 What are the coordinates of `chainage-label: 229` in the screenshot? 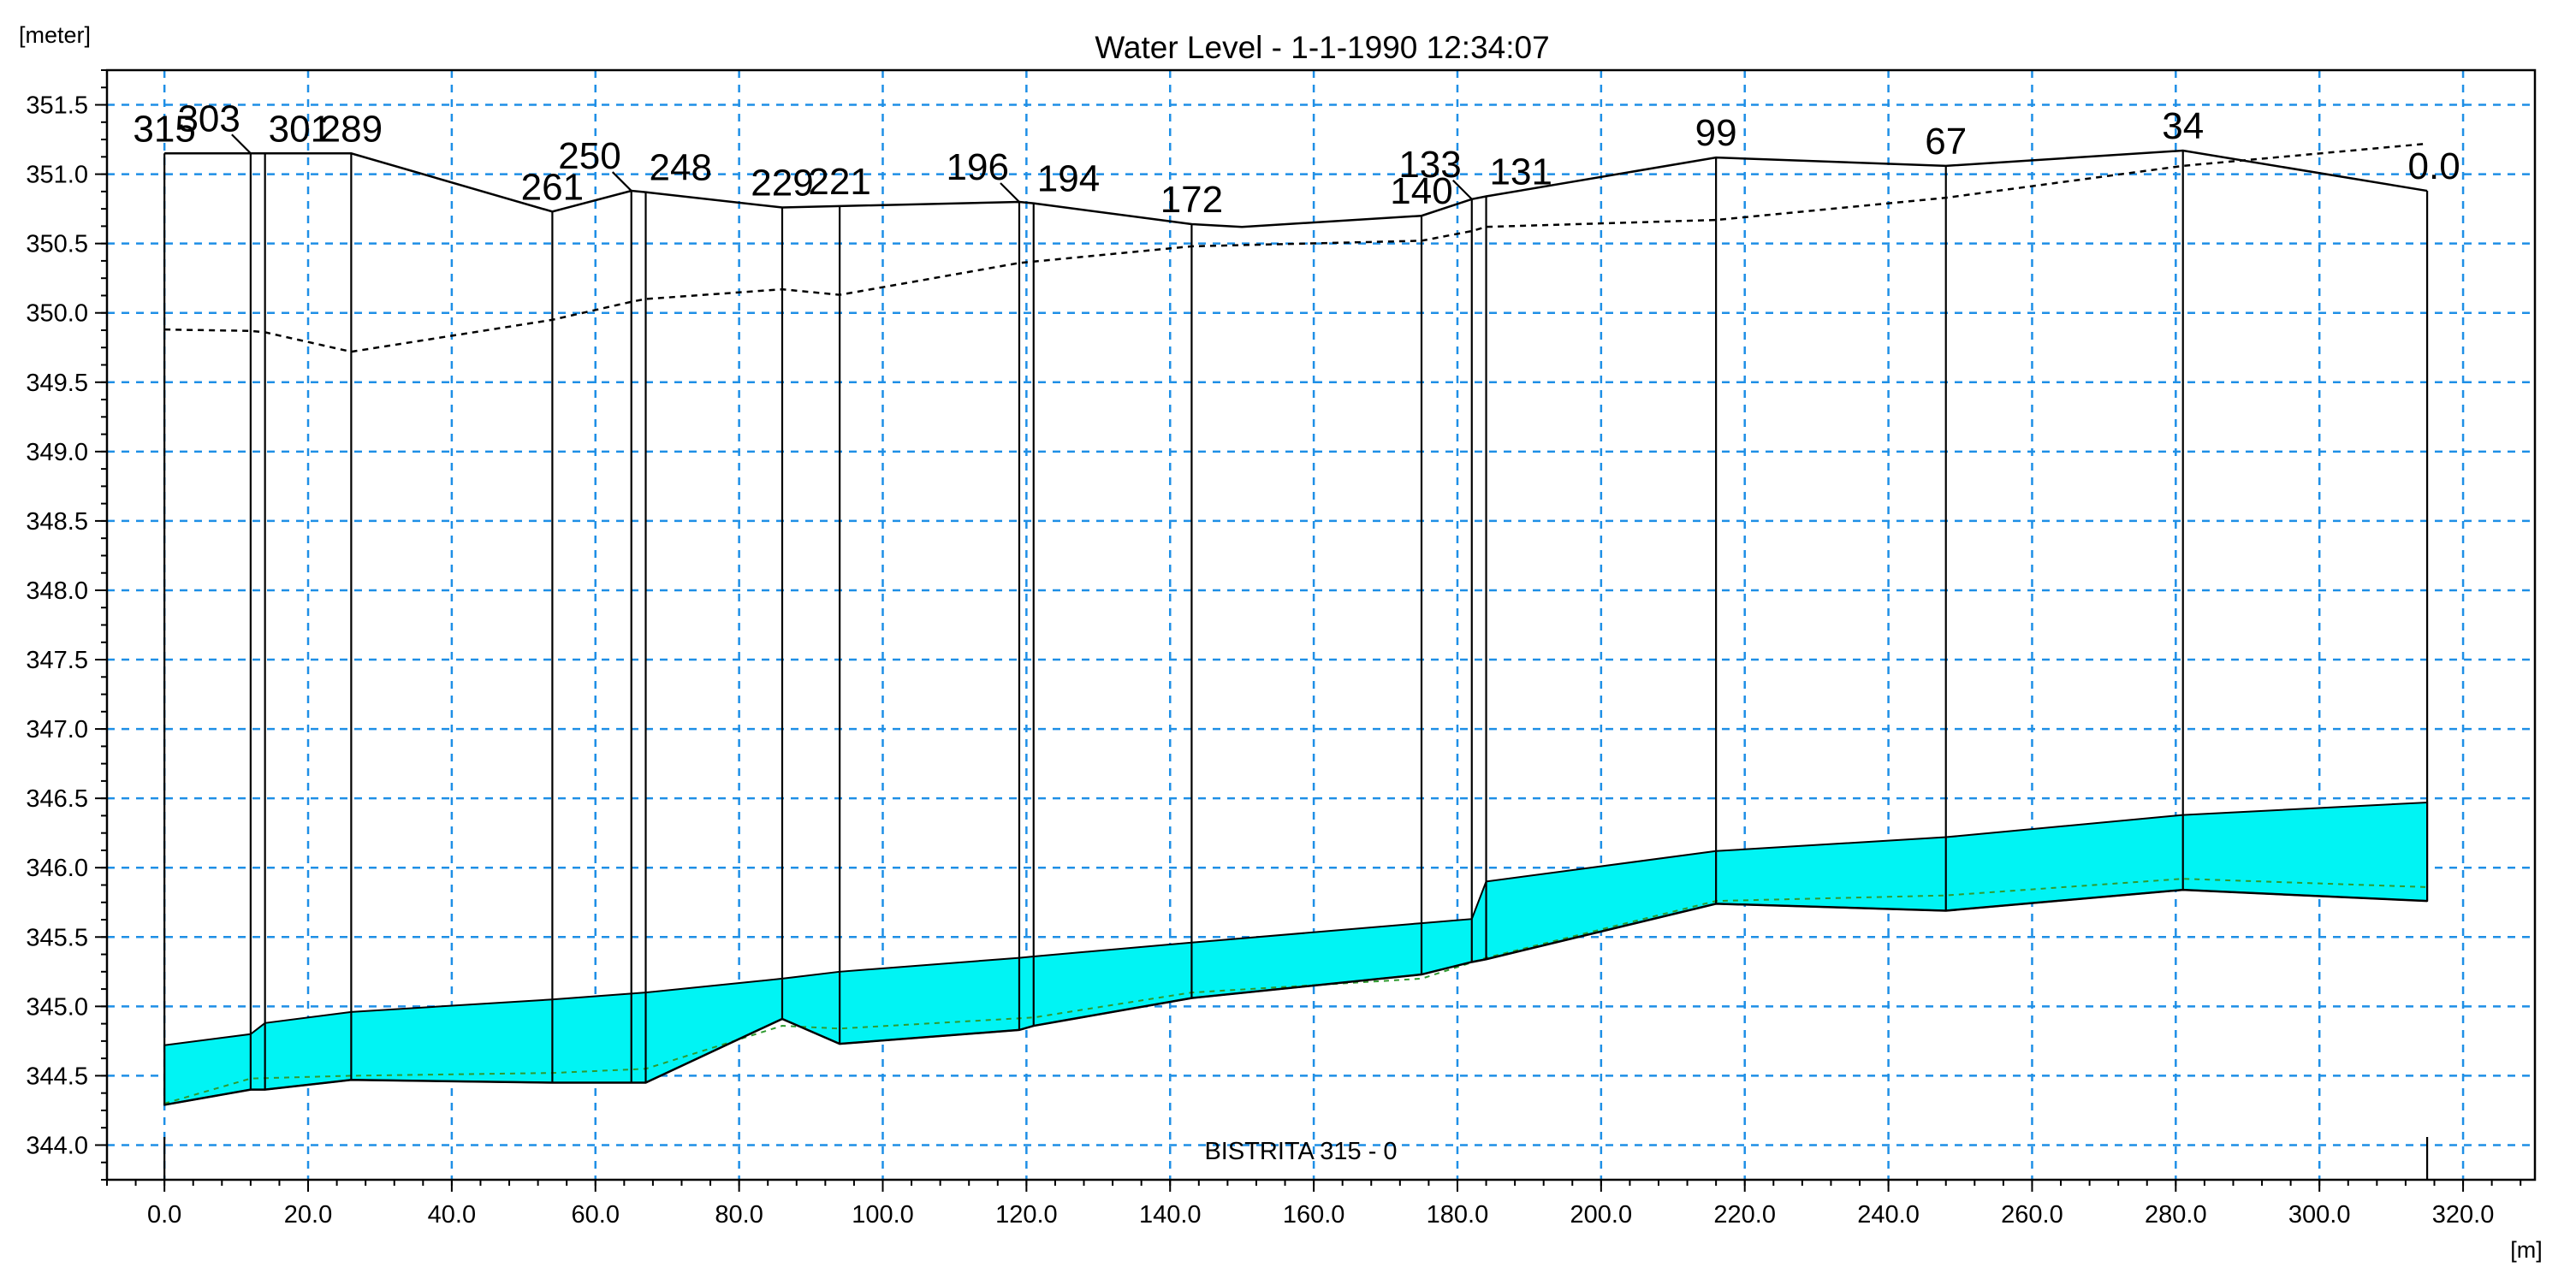 It's located at (782, 183).